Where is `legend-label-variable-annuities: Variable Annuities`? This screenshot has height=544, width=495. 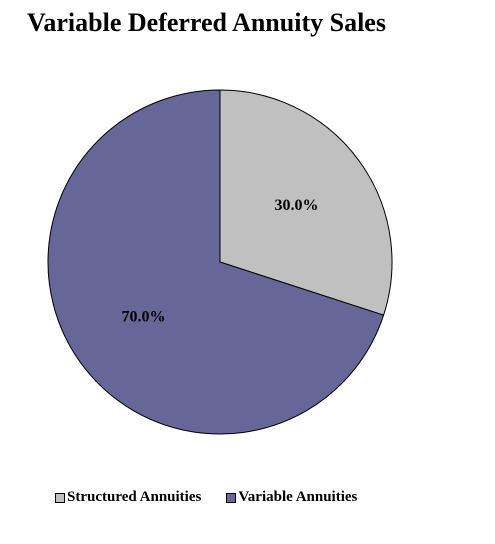 legend-label-variable-annuities: Variable Annuities is located at coordinates (298, 497).